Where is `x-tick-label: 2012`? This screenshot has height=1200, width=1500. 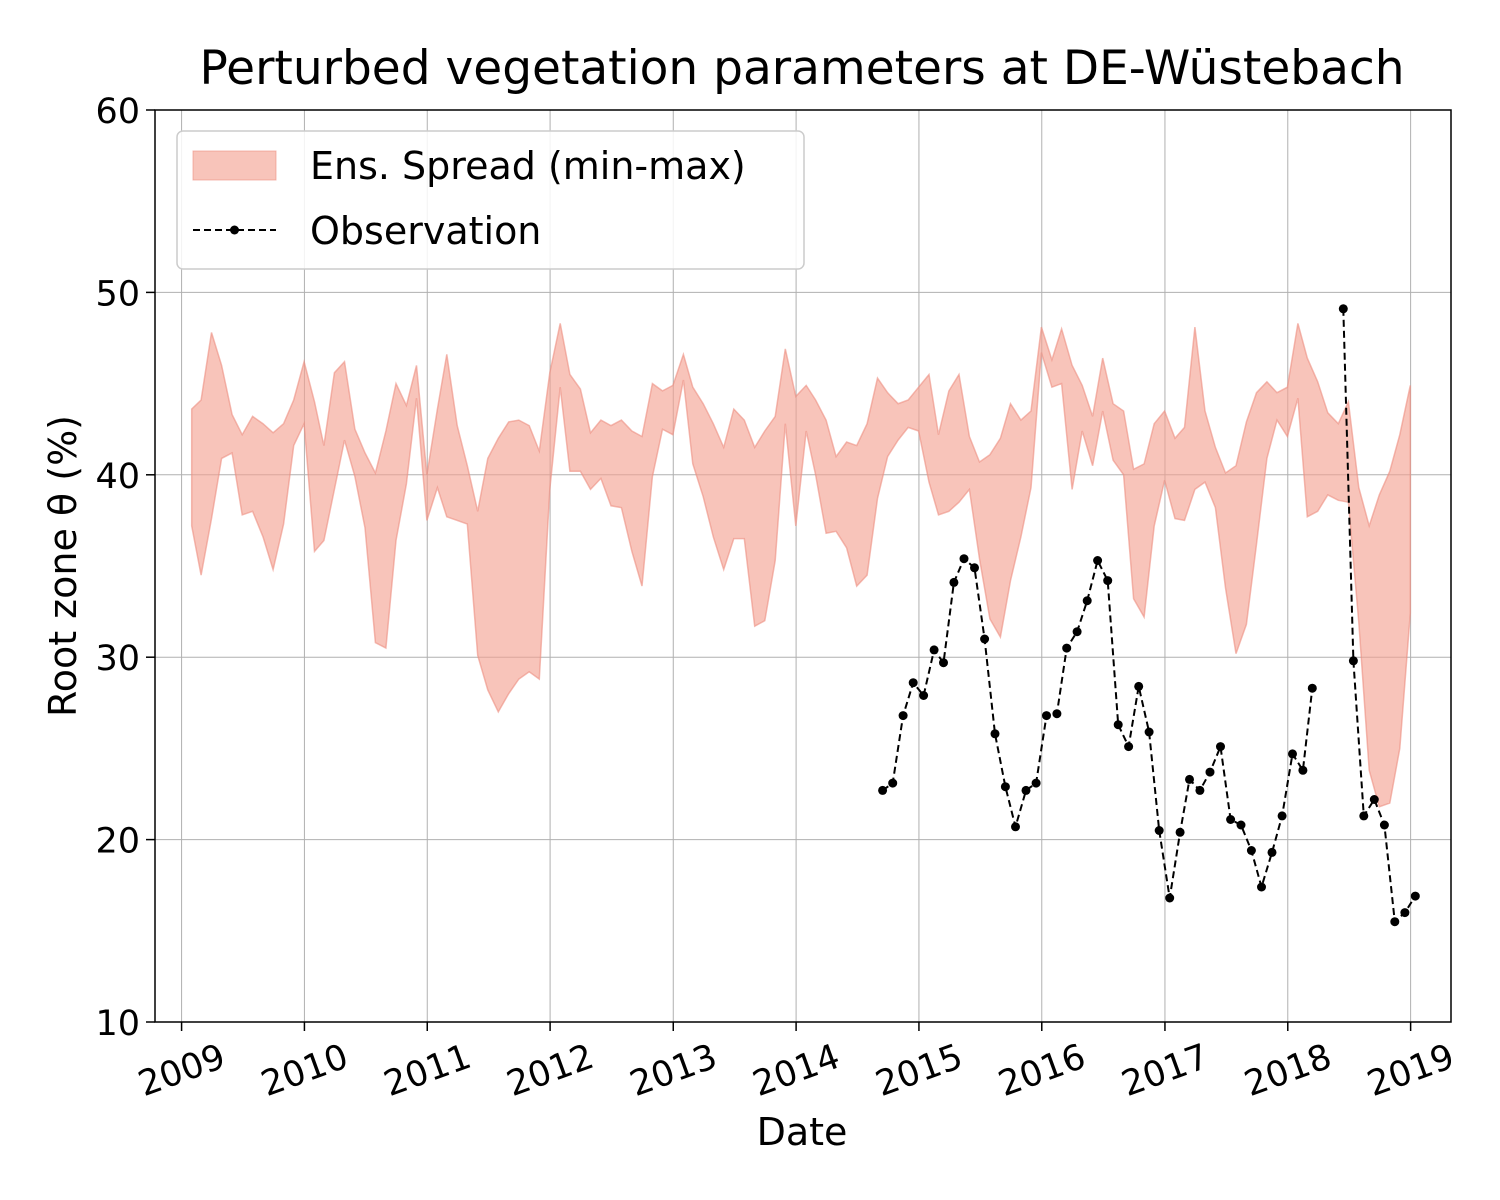 x-tick-label: 2012 is located at coordinates (550, 1071).